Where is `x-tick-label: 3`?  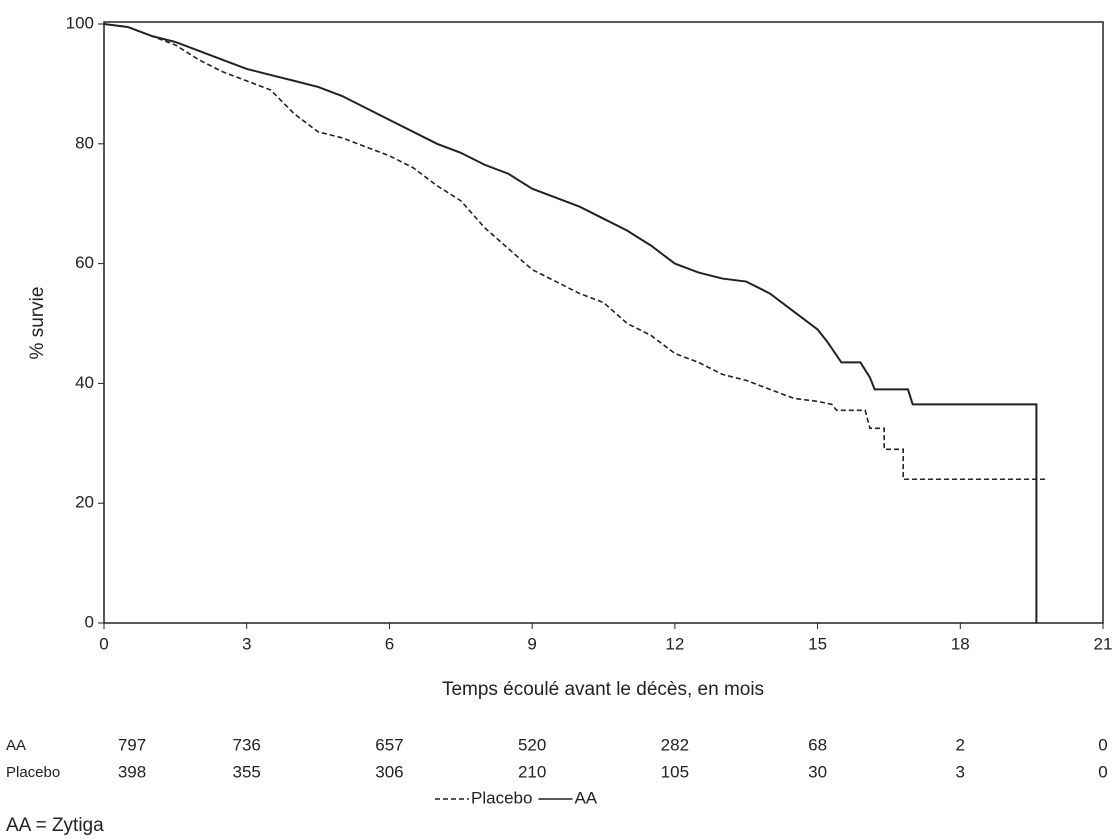 x-tick-label: 3 is located at coordinates (246, 643).